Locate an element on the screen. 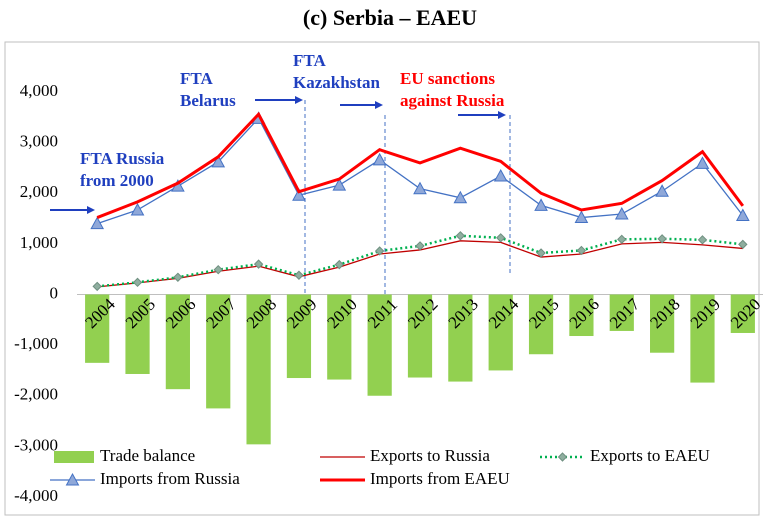 Image resolution: width=764 pixels, height=521 pixels. legend-item: Imports from Russia is located at coordinates (145, 478).